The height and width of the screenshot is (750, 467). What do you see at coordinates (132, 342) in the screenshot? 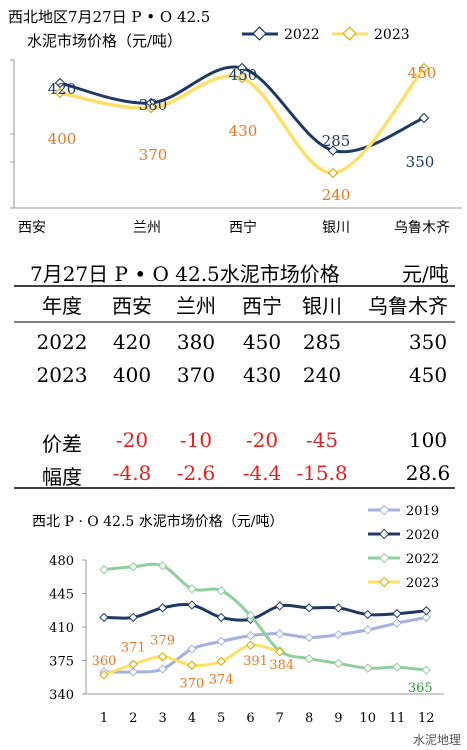
I see `table-cell-r0-c1: 420` at bounding box center [132, 342].